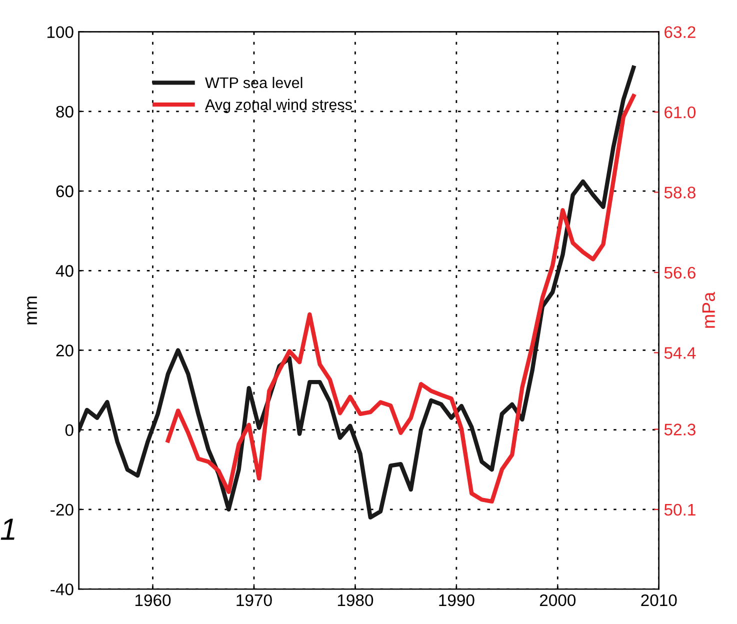  Describe the element at coordinates (153, 600) in the screenshot. I see `x-tick-label: 1960` at that location.